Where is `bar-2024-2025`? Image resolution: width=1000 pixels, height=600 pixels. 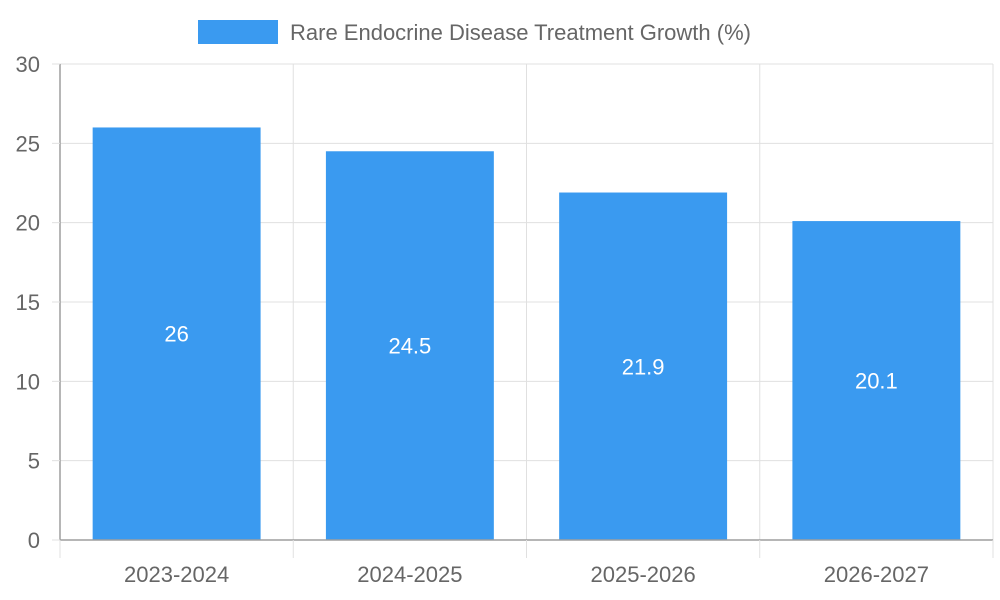
bar-2024-2025 is located at coordinates (409, 345).